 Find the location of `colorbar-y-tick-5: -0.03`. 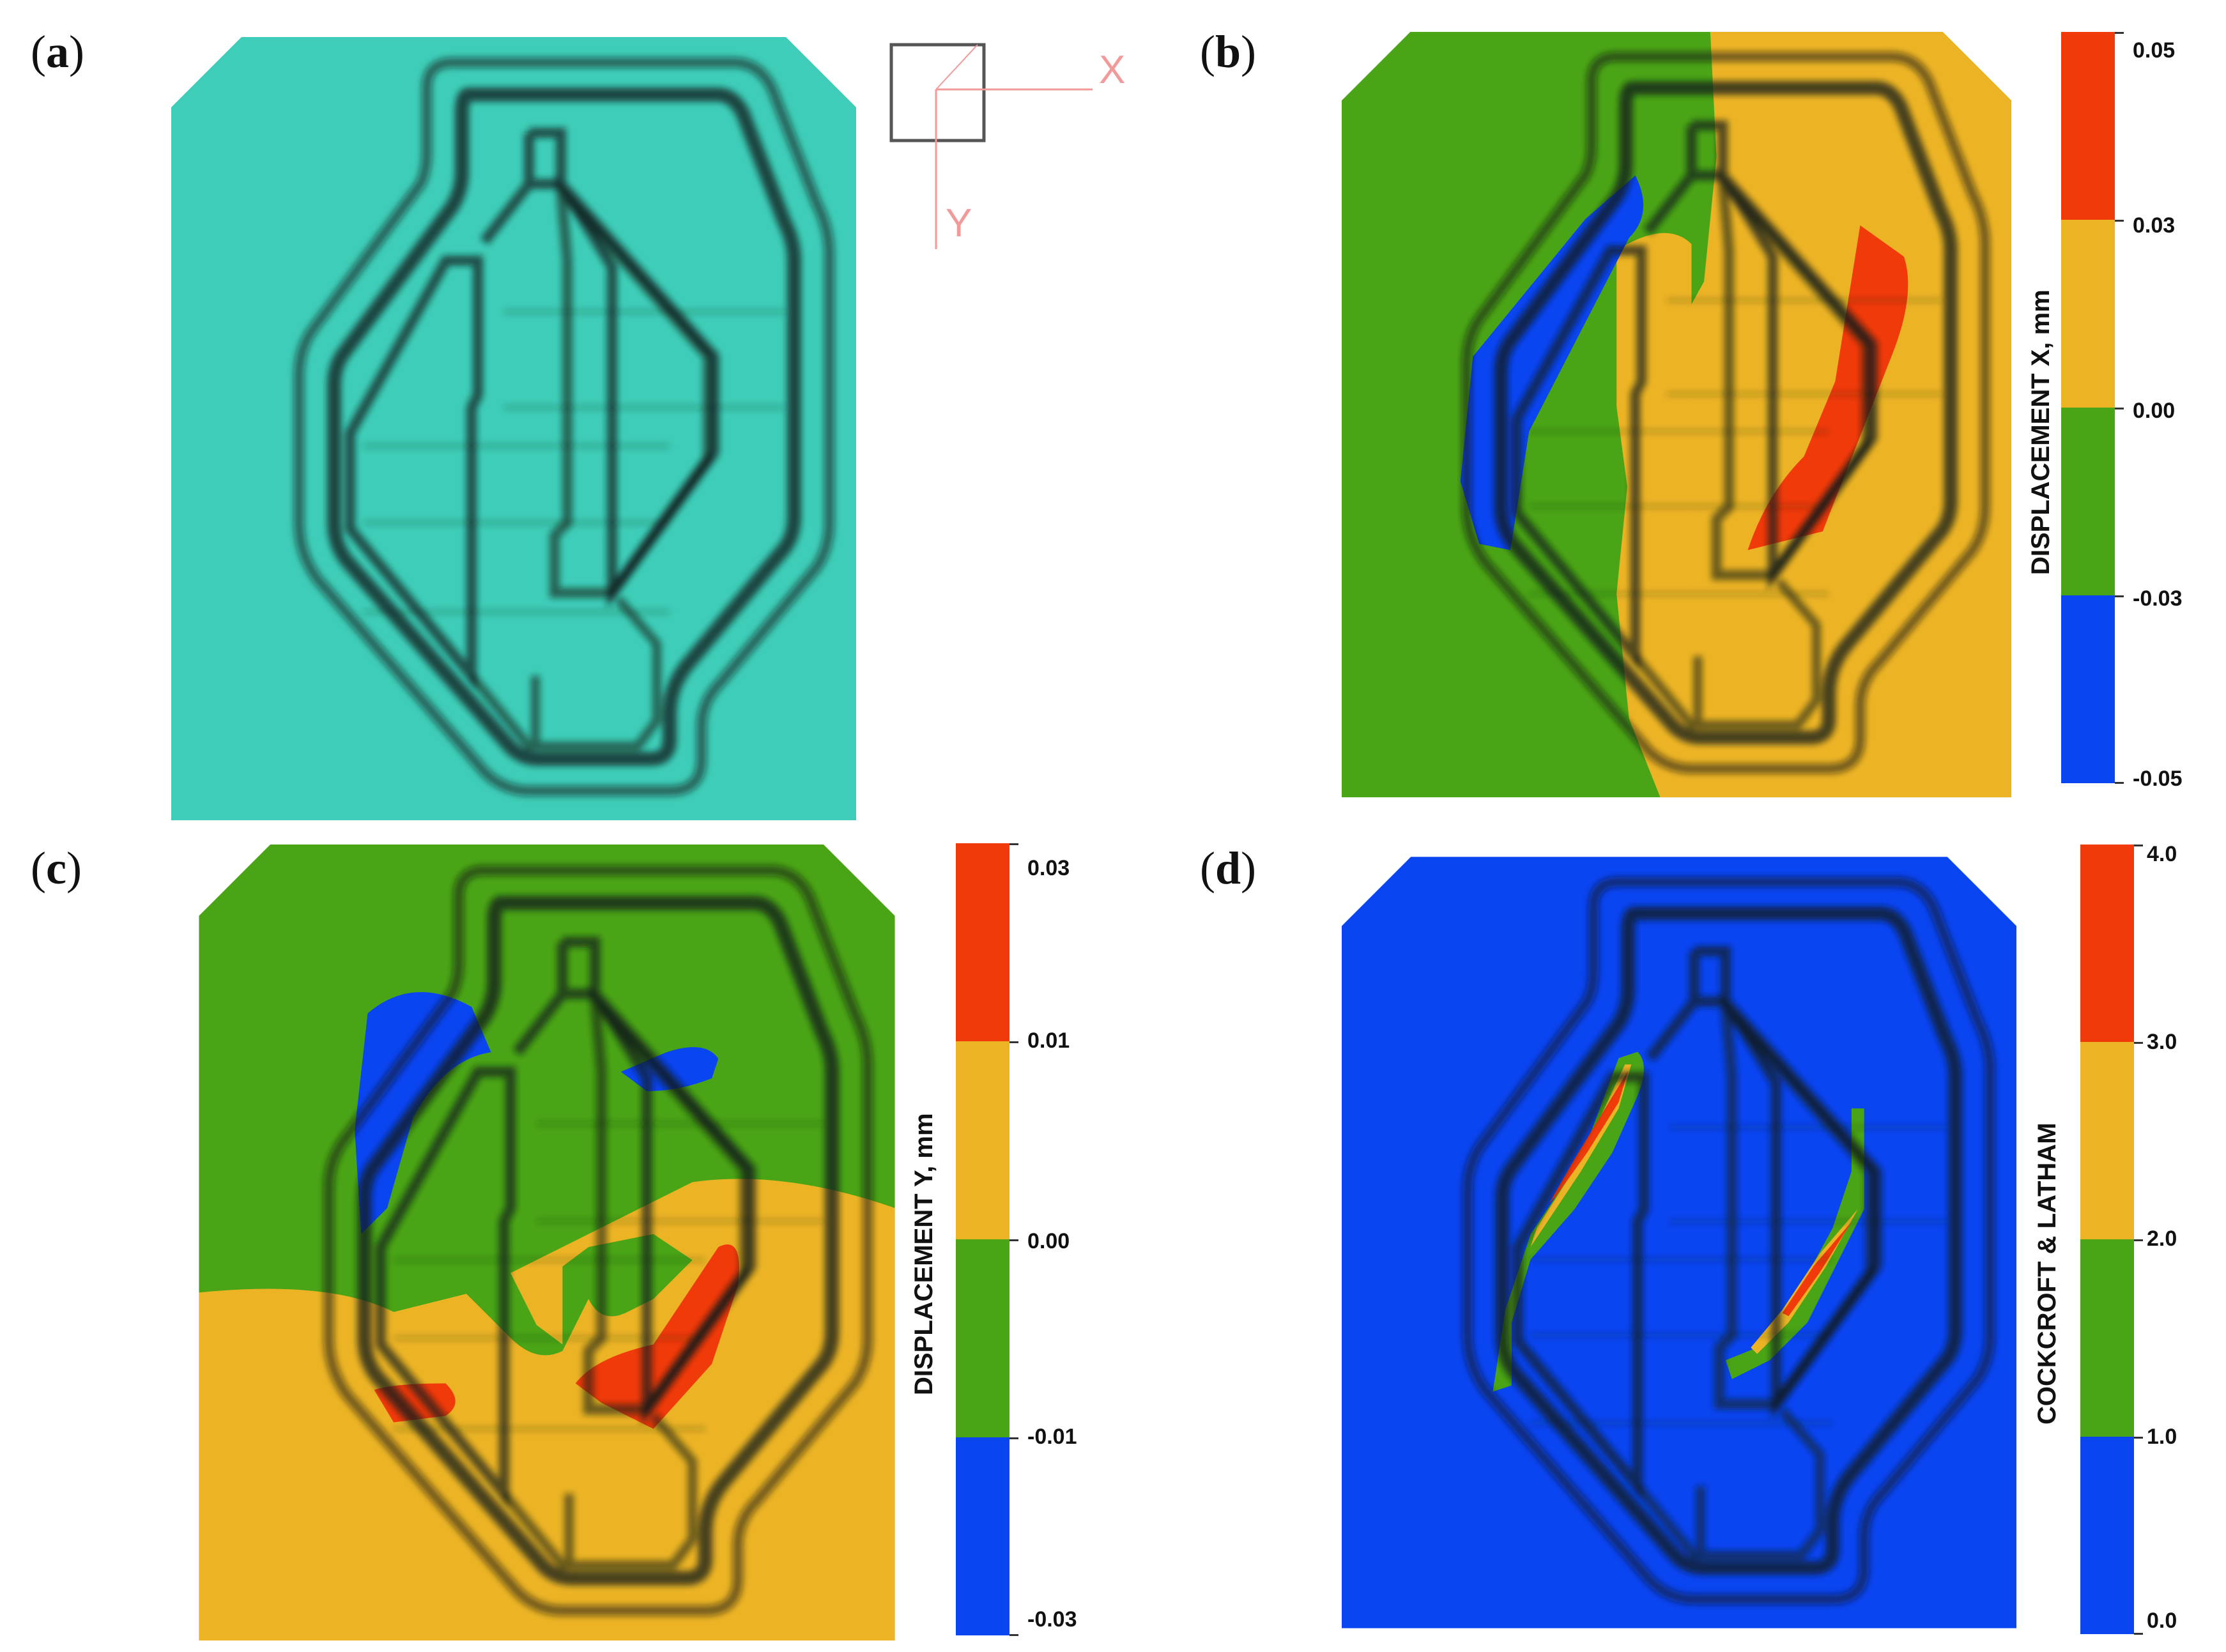

colorbar-y-tick-5: -0.03 is located at coordinates (1052, 1619).